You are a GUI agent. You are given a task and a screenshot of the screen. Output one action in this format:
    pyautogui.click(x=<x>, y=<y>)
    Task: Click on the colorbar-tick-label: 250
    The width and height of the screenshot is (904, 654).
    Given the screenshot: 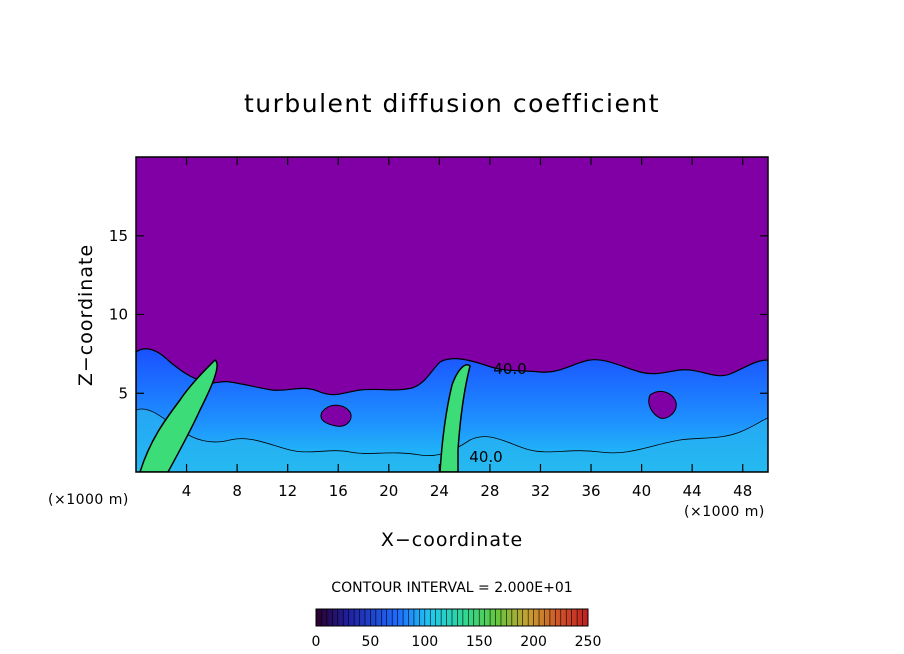 What is the action you would take?
    pyautogui.click(x=588, y=642)
    